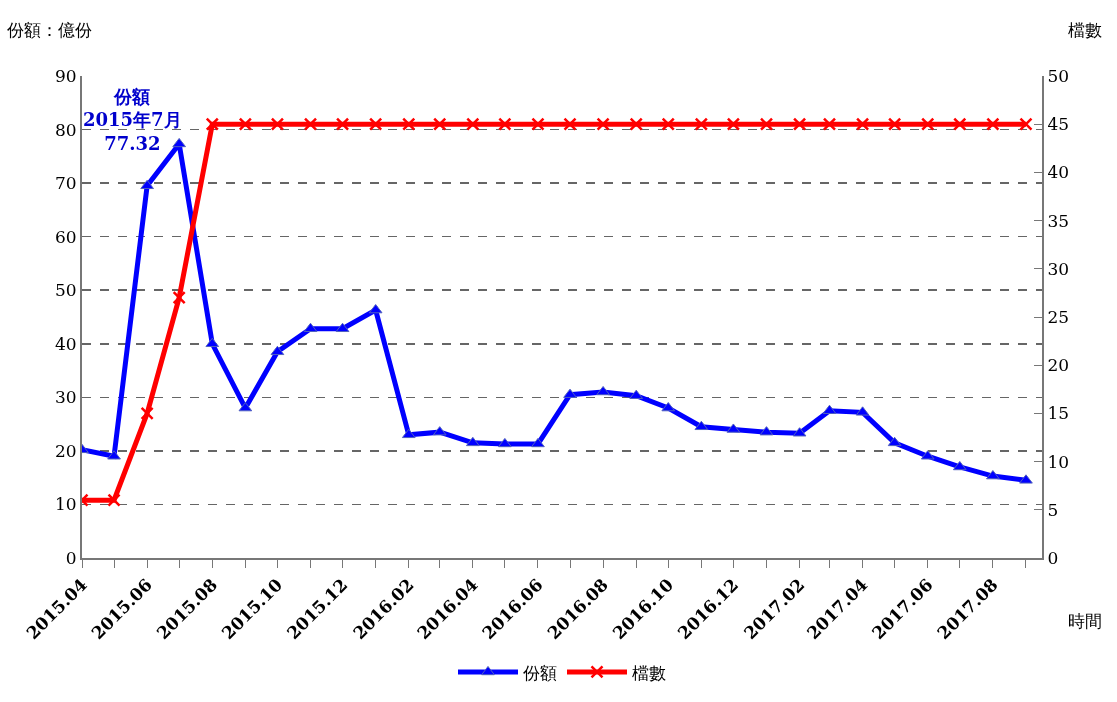 Image resolution: width=1117 pixels, height=702 pixels. Describe the element at coordinates (1085, 30) in the screenshot. I see `y2-axis-title: 檔數` at that location.